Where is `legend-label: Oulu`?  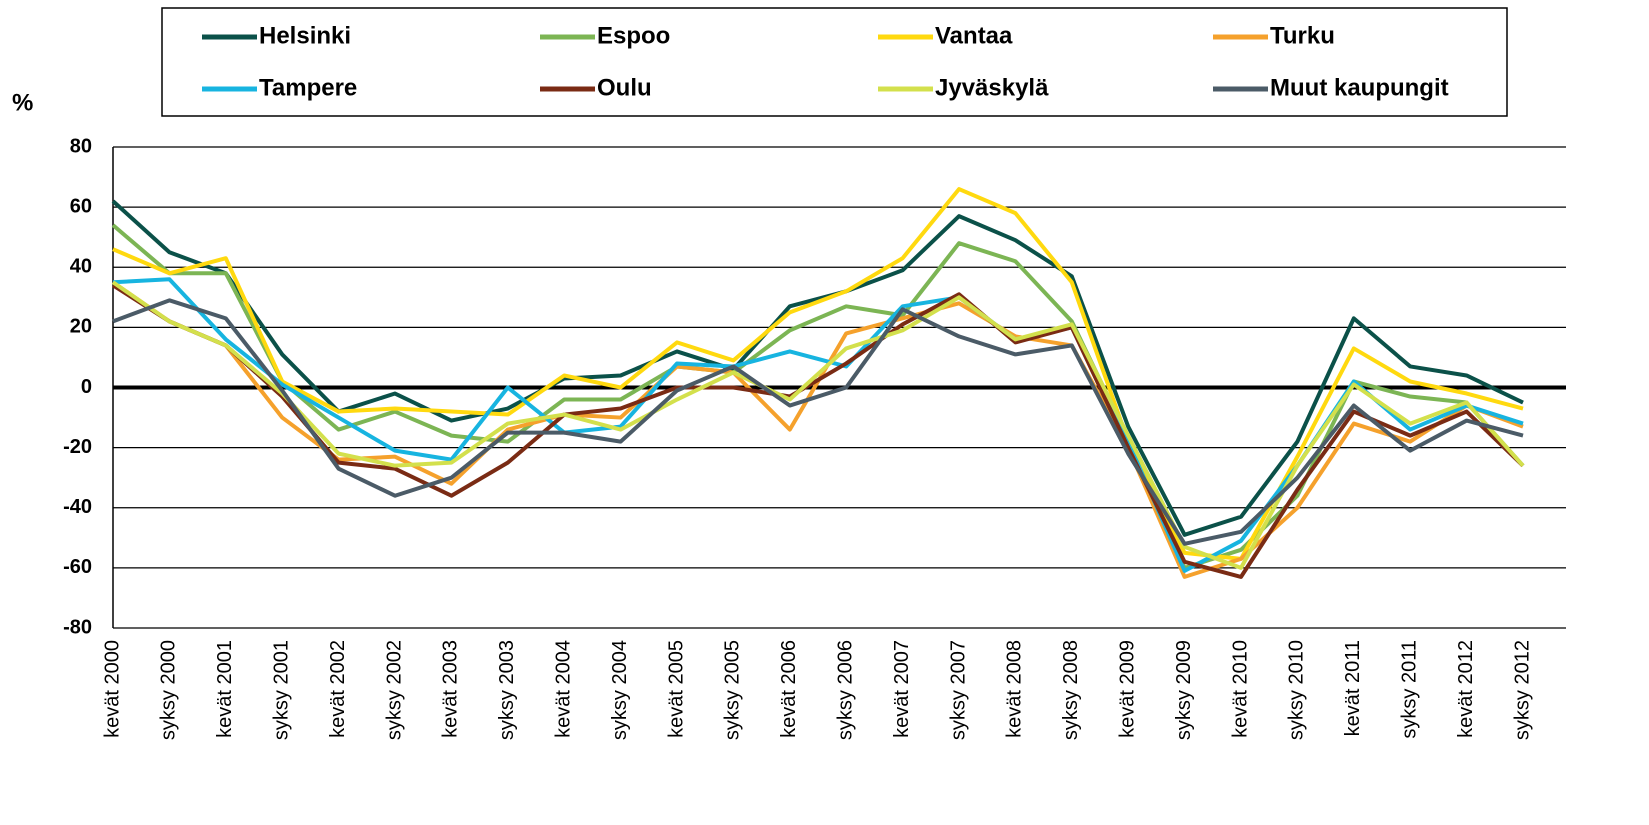 legend-label: Oulu is located at coordinates (624, 87).